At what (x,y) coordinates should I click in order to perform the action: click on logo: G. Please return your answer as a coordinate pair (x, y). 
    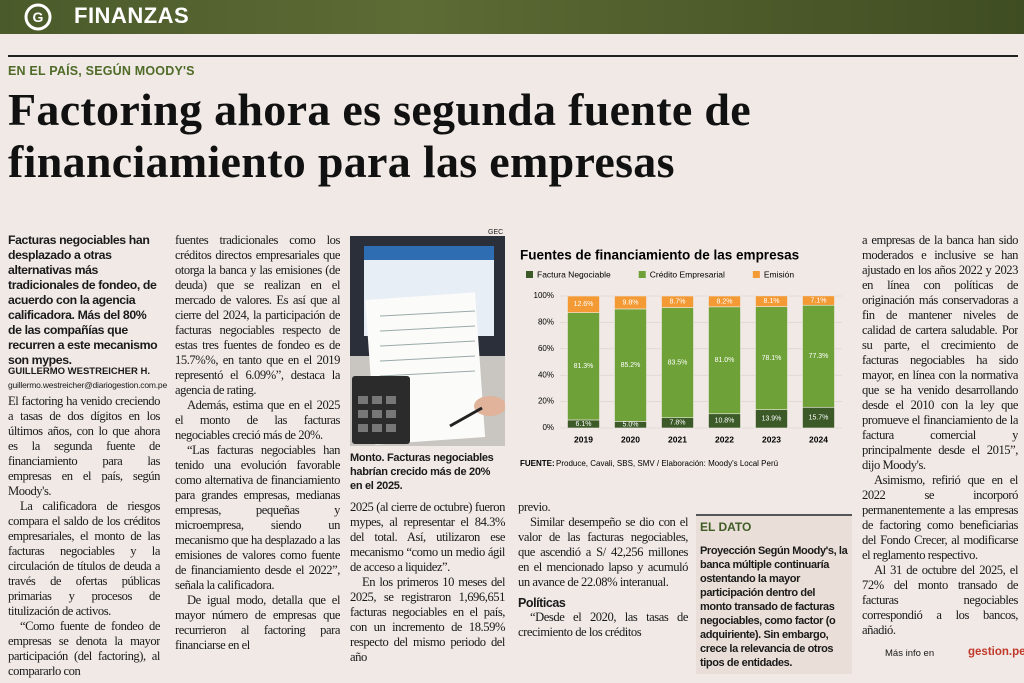
    Looking at the image, I should click on (38, 17).